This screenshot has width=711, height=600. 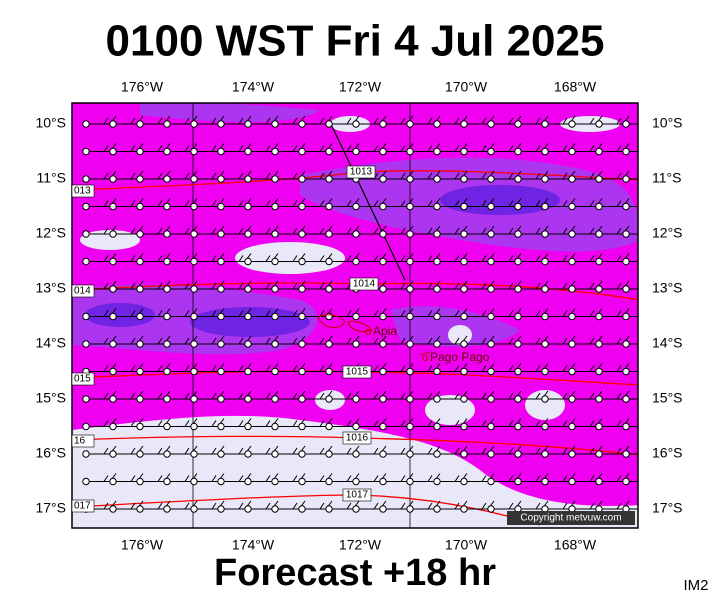 I want to click on latitude-label: 14°S, so click(x=667, y=343).